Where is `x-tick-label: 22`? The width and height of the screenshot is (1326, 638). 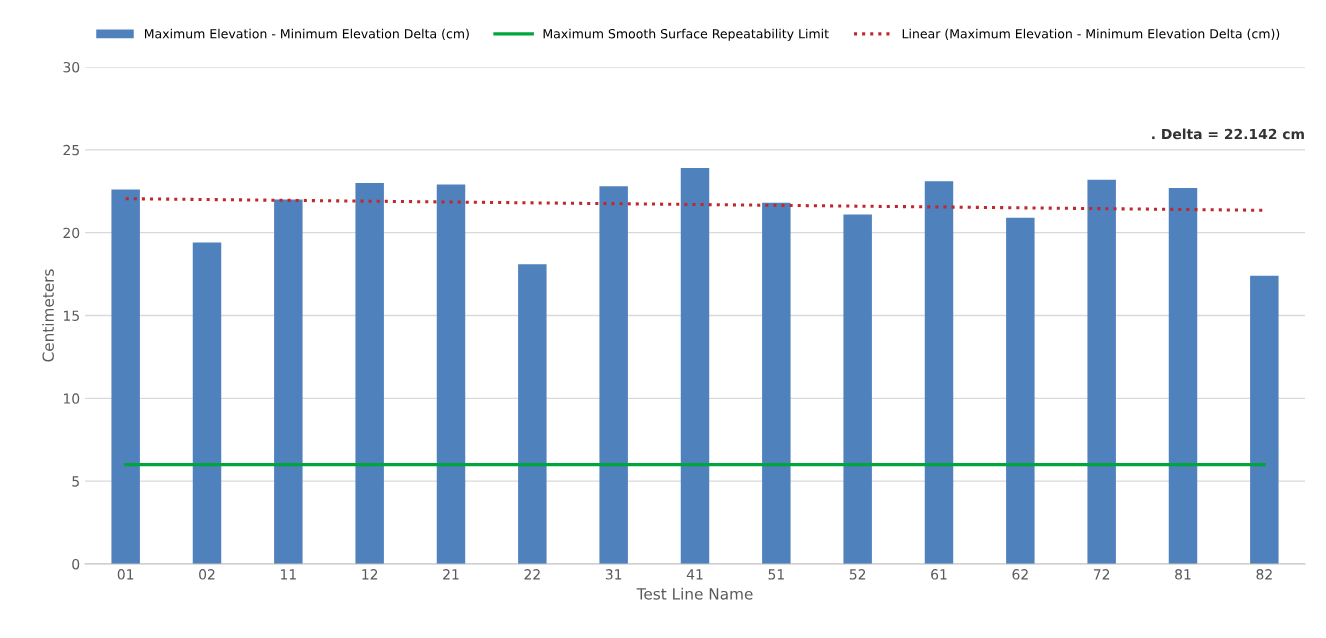
x-tick-label: 22 is located at coordinates (532, 574).